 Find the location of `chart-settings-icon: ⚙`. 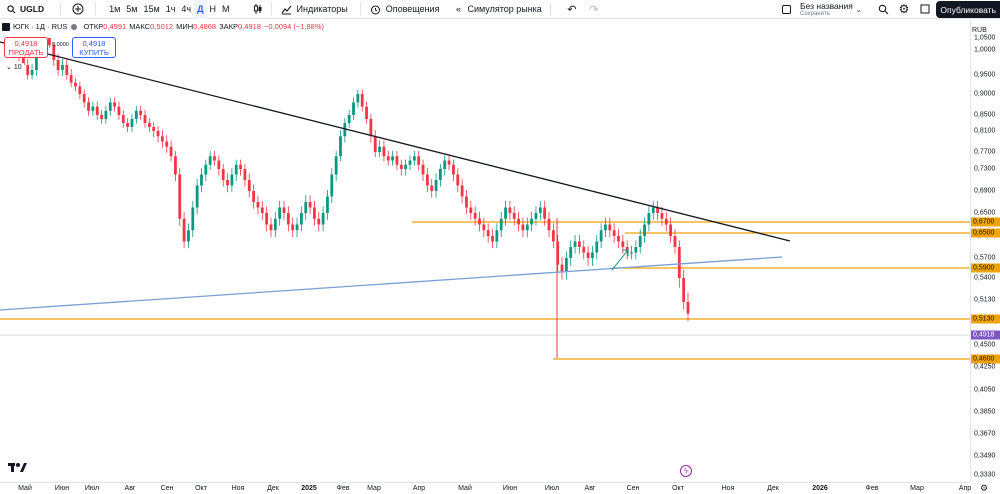

chart-settings-icon: ⚙ is located at coordinates (984, 488).